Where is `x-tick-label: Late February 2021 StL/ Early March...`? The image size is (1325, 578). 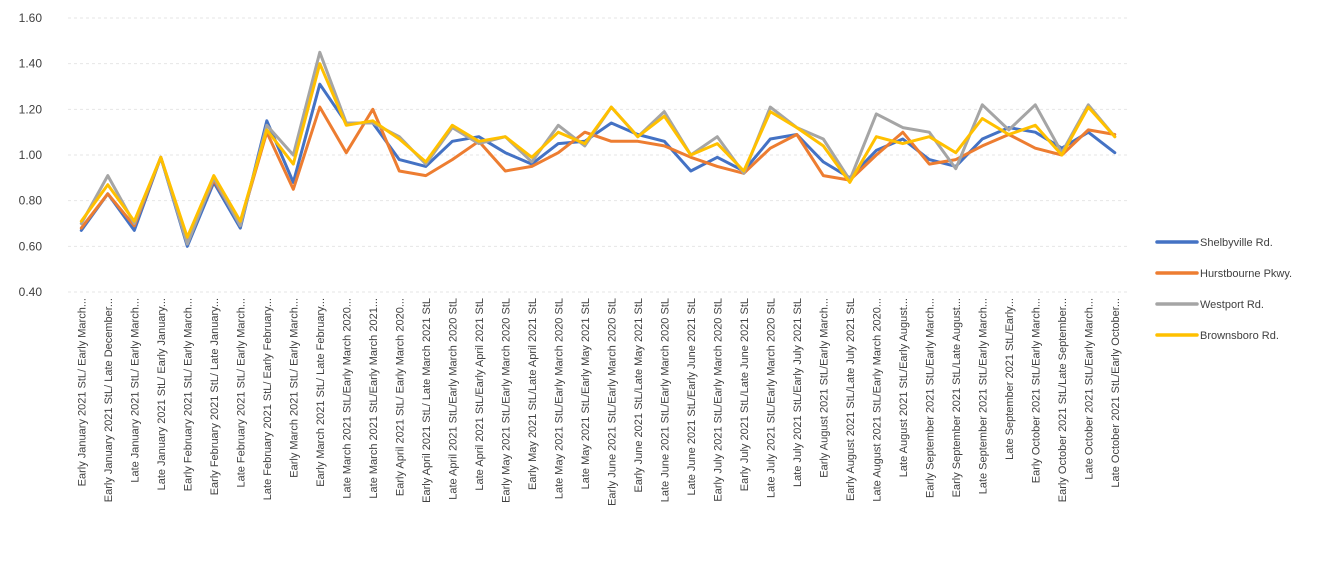
x-tick-label: Late February 2021 StL/ Early March... is located at coordinates (241, 393).